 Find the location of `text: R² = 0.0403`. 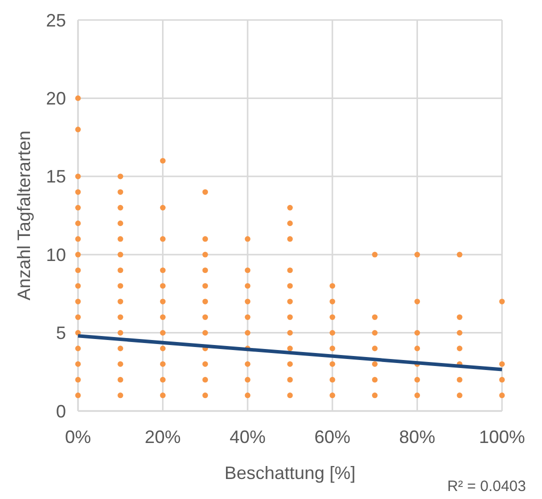

text: R² = 0.0403 is located at coordinates (486, 486).